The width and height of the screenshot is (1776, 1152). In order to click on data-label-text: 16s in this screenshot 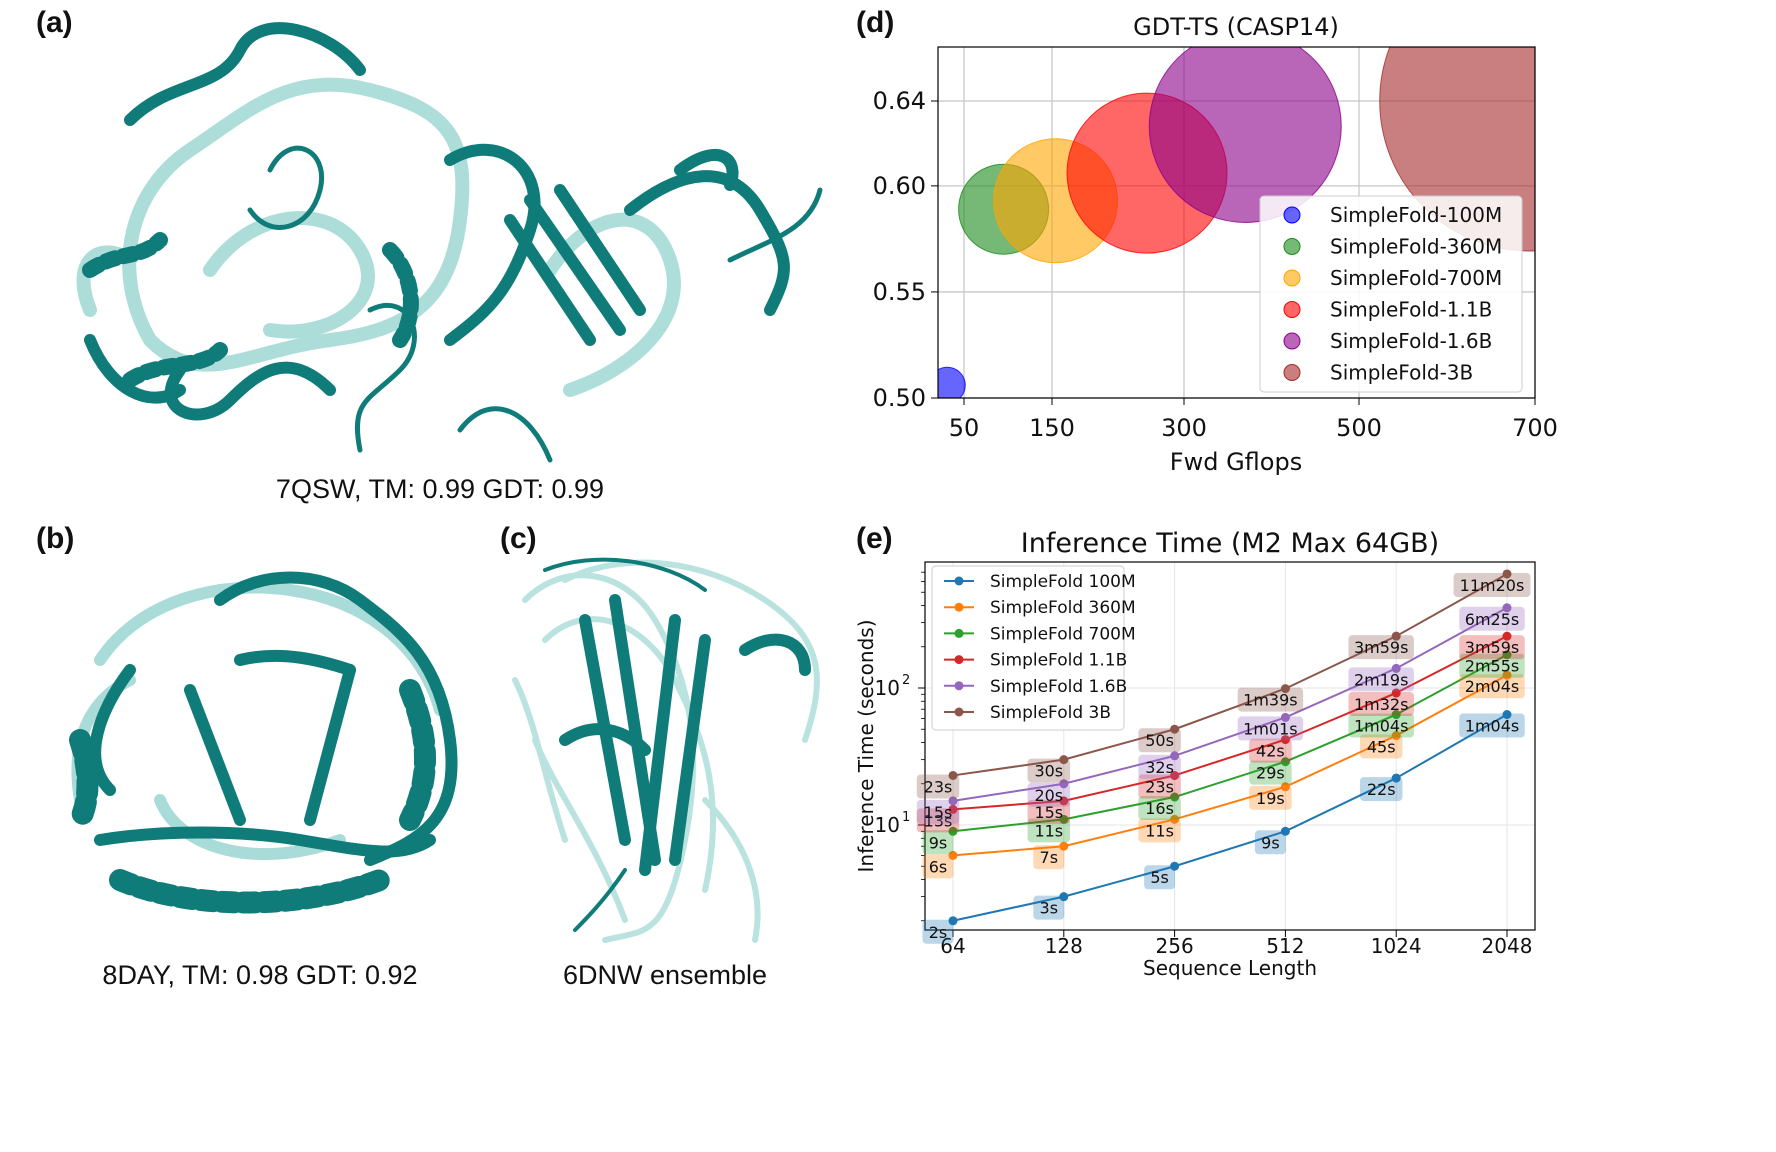, I will do `click(1159, 808)`.